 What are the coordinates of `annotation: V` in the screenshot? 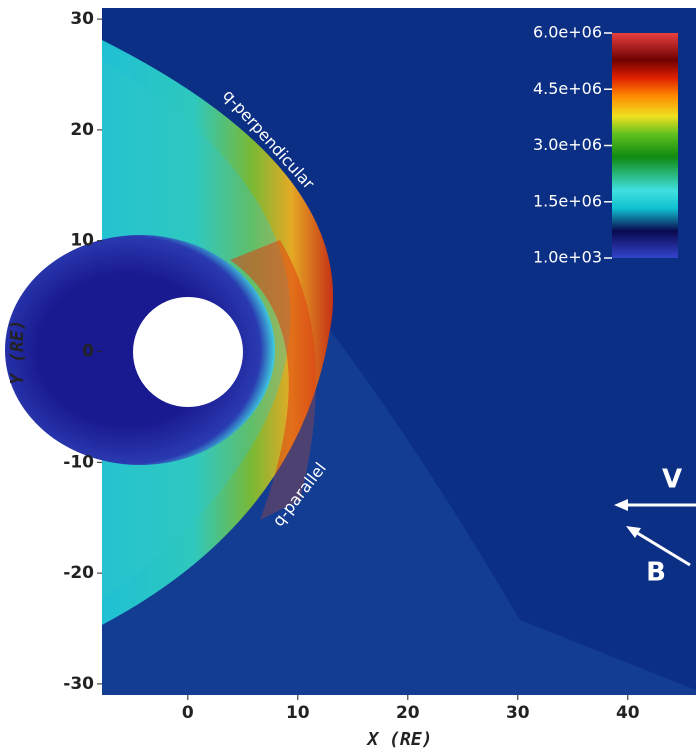 It's located at (672, 480).